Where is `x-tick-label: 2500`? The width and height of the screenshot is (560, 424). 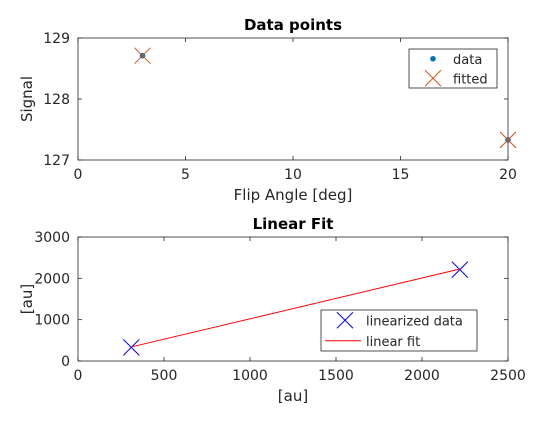 x-tick-label: 2500 is located at coordinates (508, 376).